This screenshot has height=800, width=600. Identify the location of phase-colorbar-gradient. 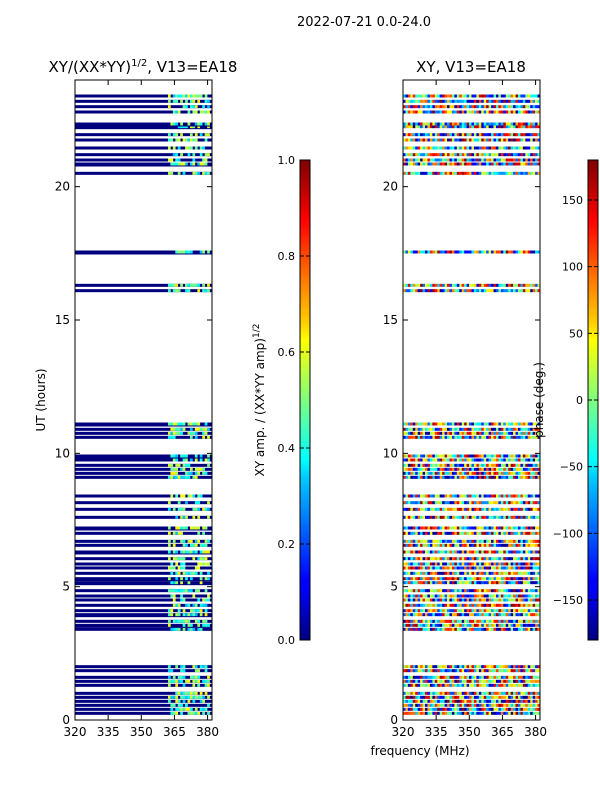
(593, 400).